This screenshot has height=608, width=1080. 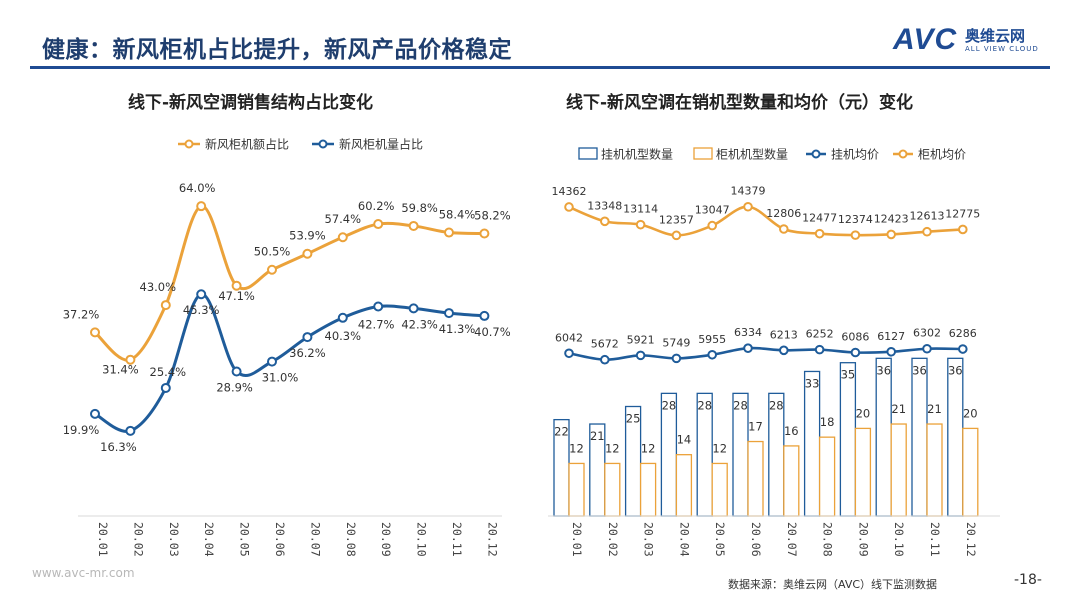 What do you see at coordinates (676, 219) in the screenshot?
I see `price-label: 12357` at bounding box center [676, 219].